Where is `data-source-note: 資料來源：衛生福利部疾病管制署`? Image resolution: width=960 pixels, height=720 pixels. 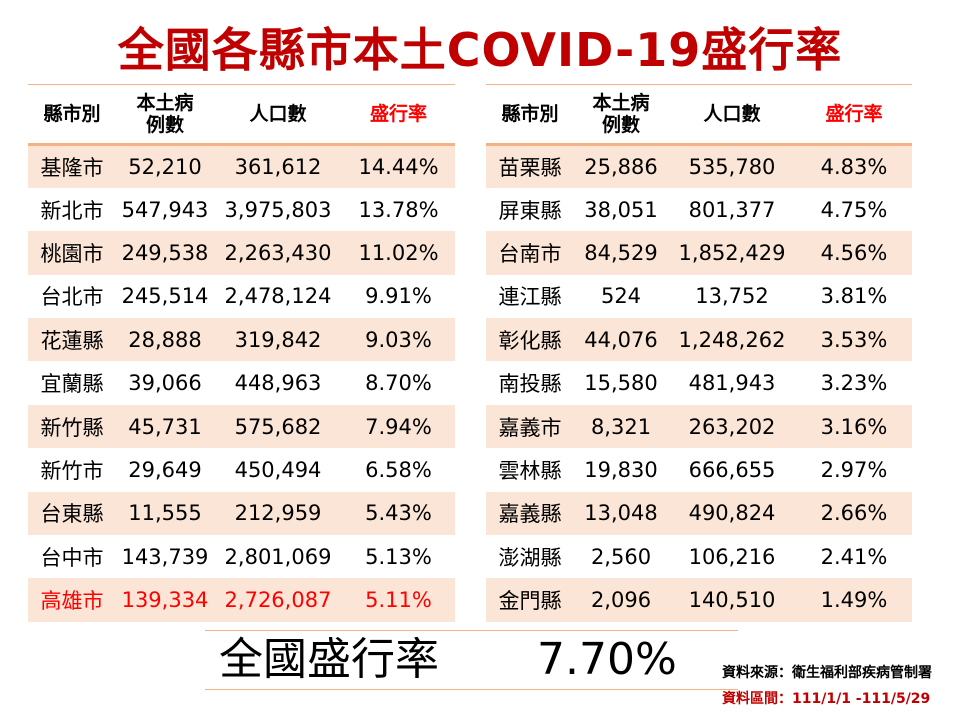 data-source-note: 資料來源：衛生福利部疾病管制署 is located at coordinates (827, 673).